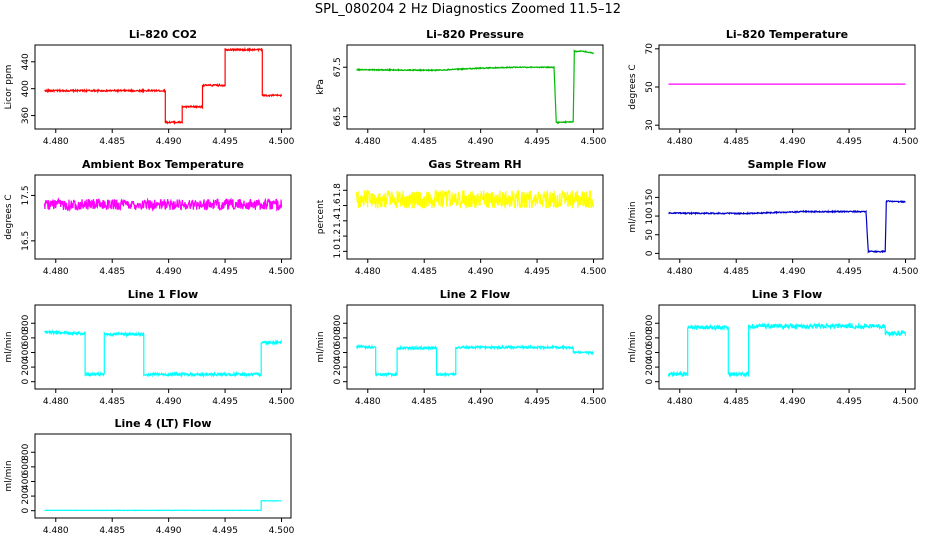 This screenshot has width=936, height=540. I want to click on y-tick-label: 440, so click(26, 61).